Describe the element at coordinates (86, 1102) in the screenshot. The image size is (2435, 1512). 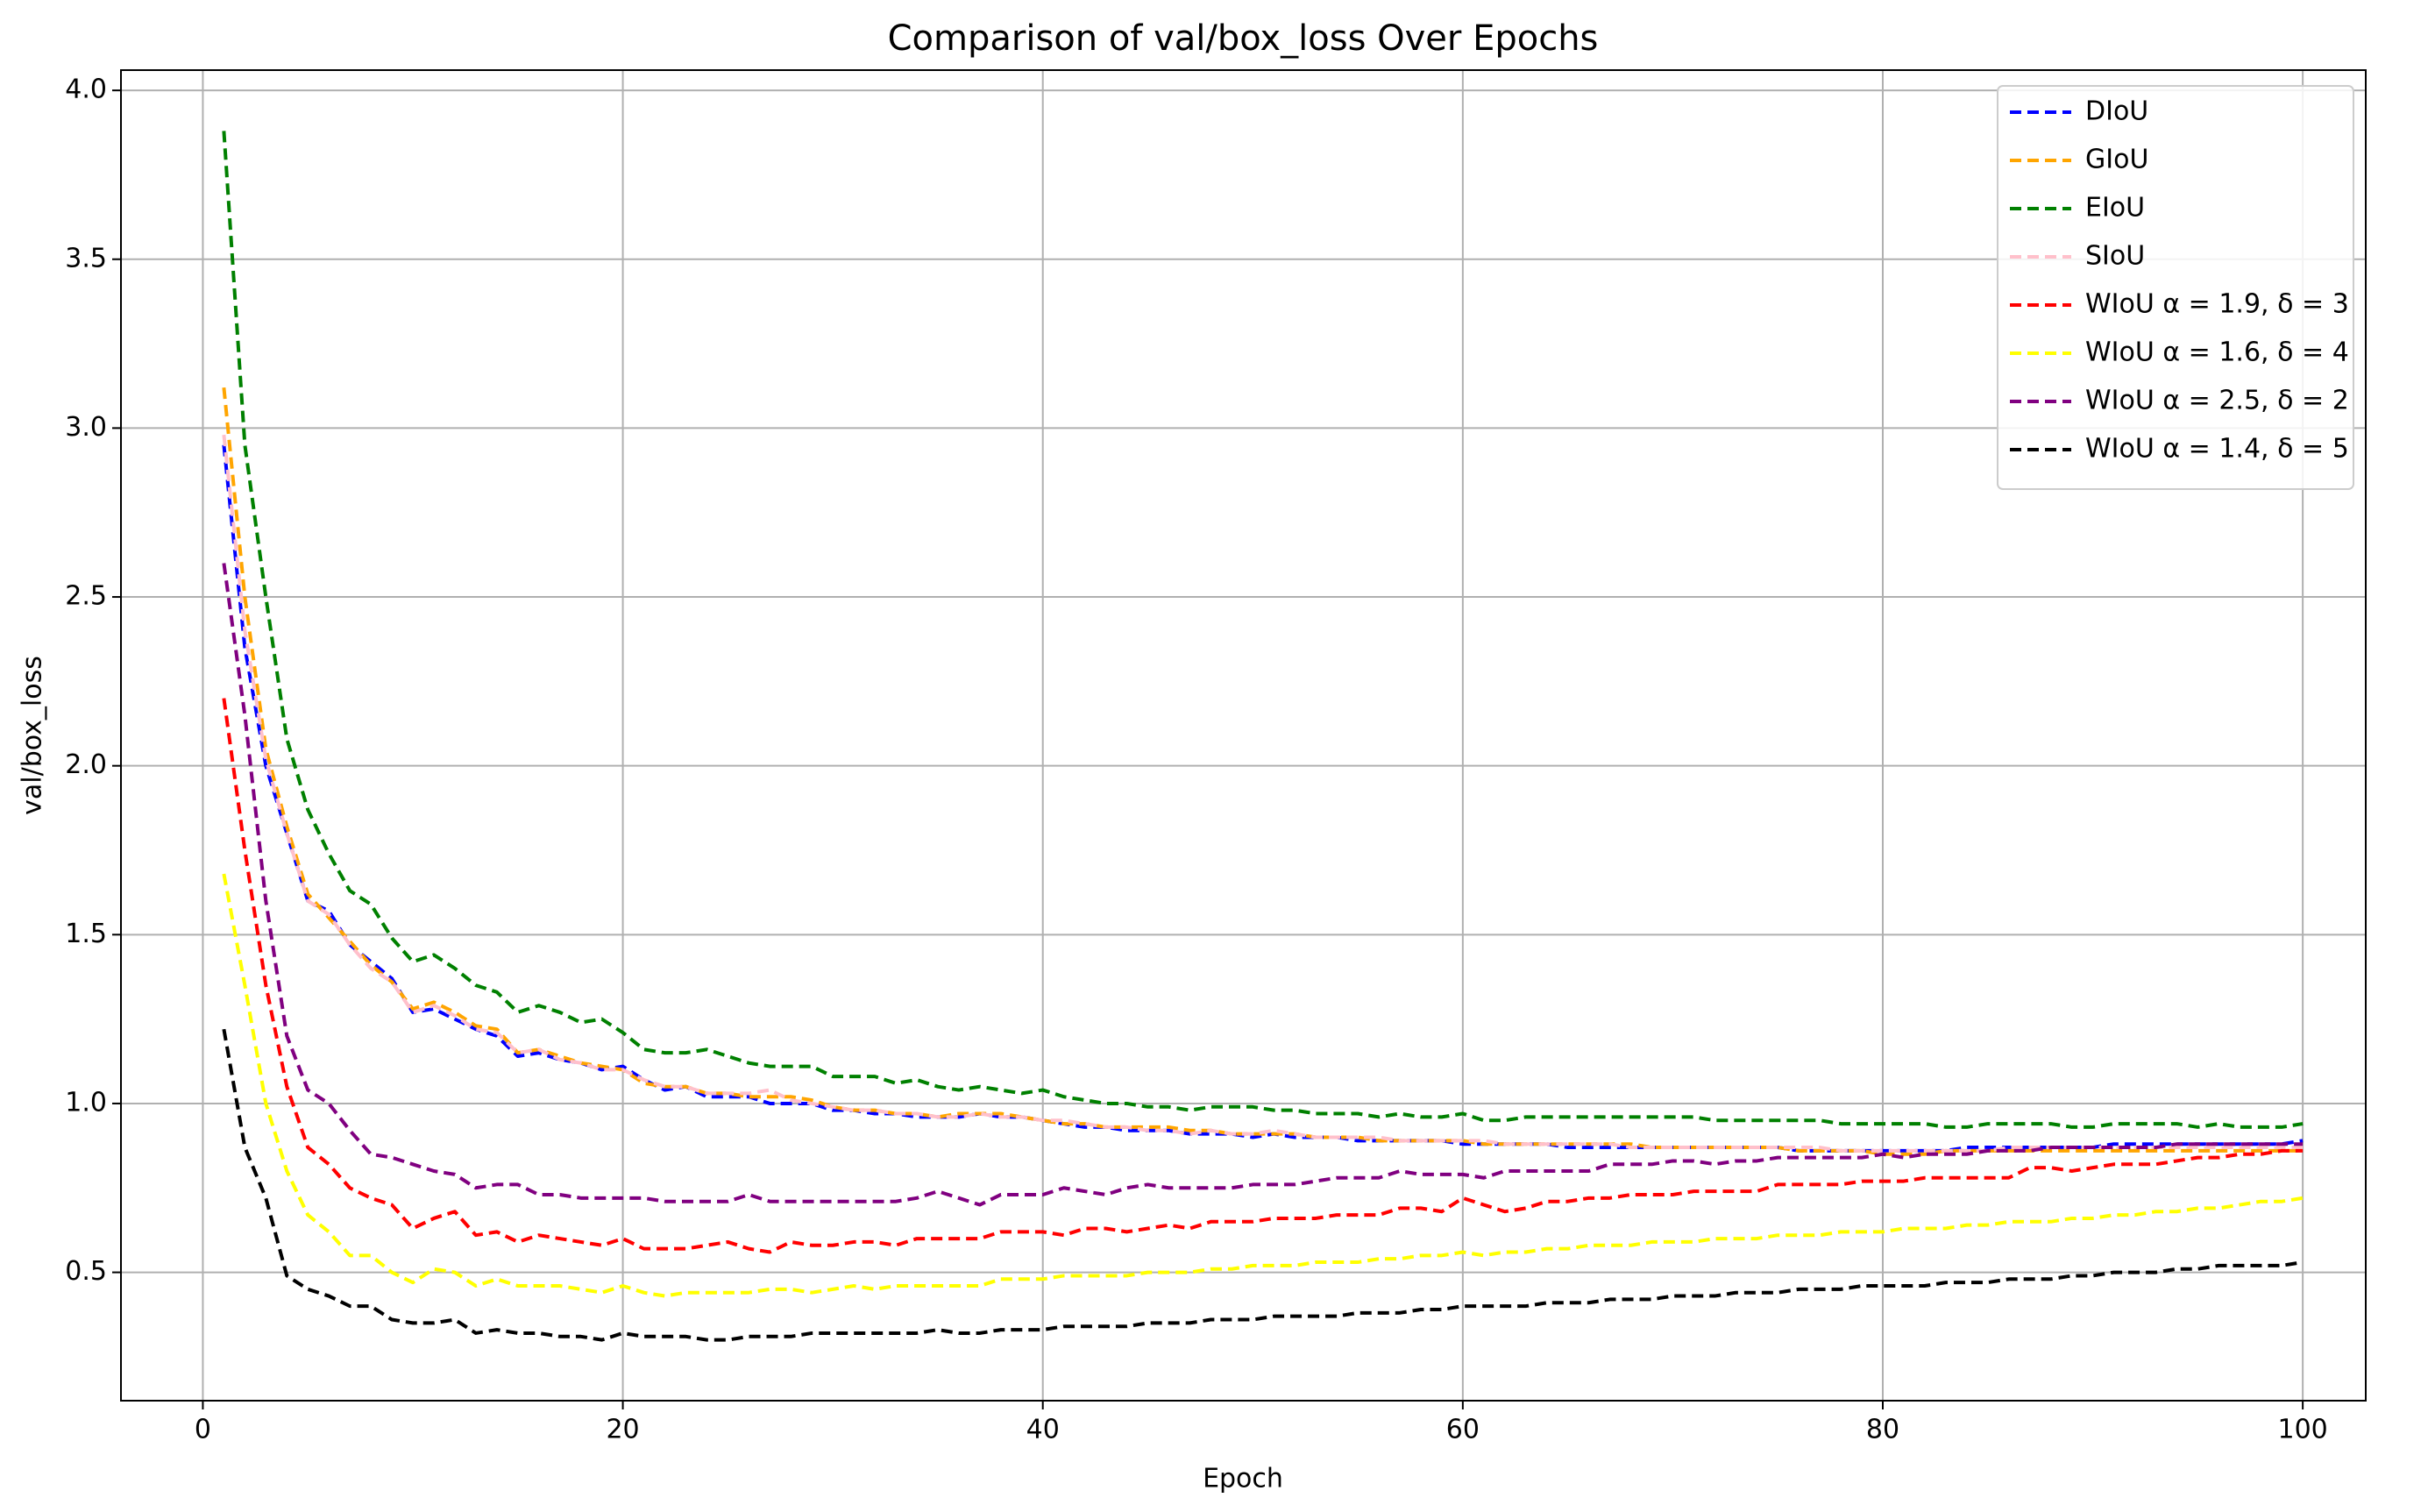
I see `y-tick-label: 1.0` at that location.